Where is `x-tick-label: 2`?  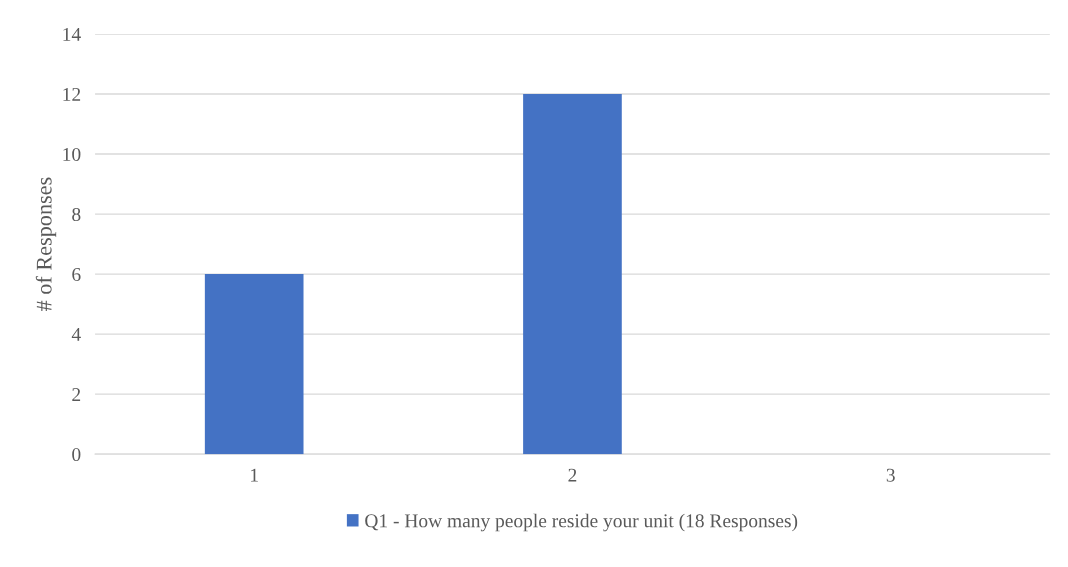
x-tick-label: 2 is located at coordinates (572, 475).